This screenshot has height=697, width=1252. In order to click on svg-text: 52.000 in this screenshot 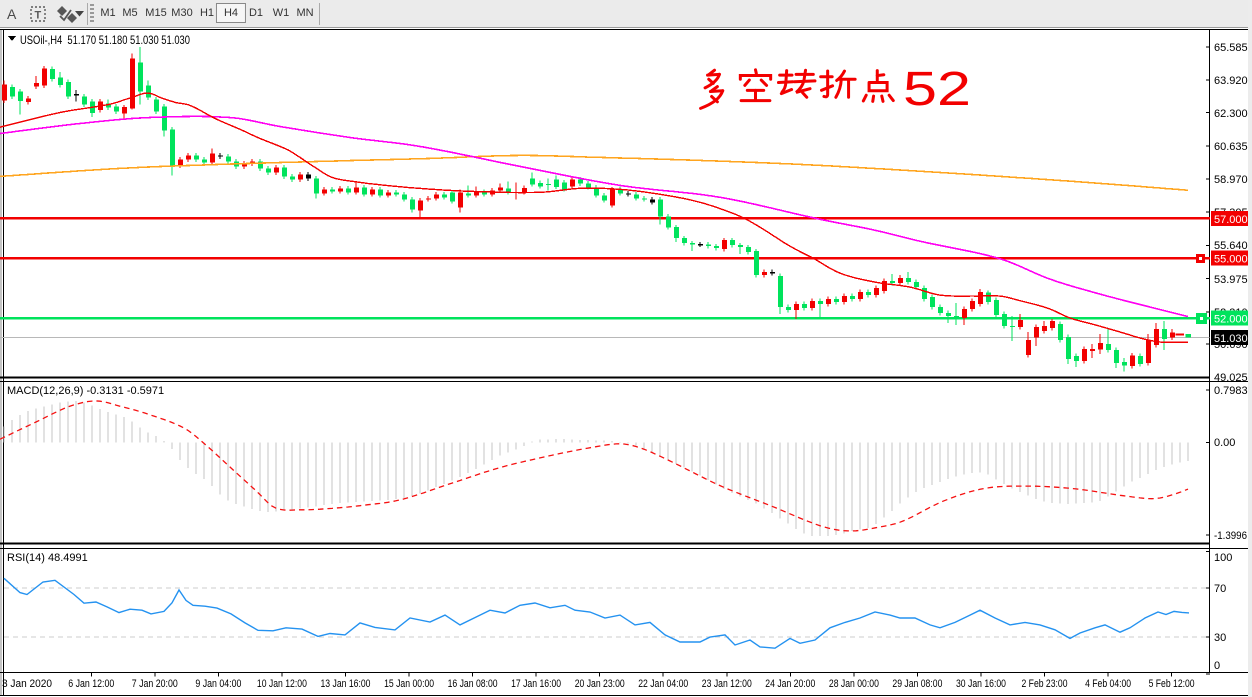, I will do `click(1231, 320)`.